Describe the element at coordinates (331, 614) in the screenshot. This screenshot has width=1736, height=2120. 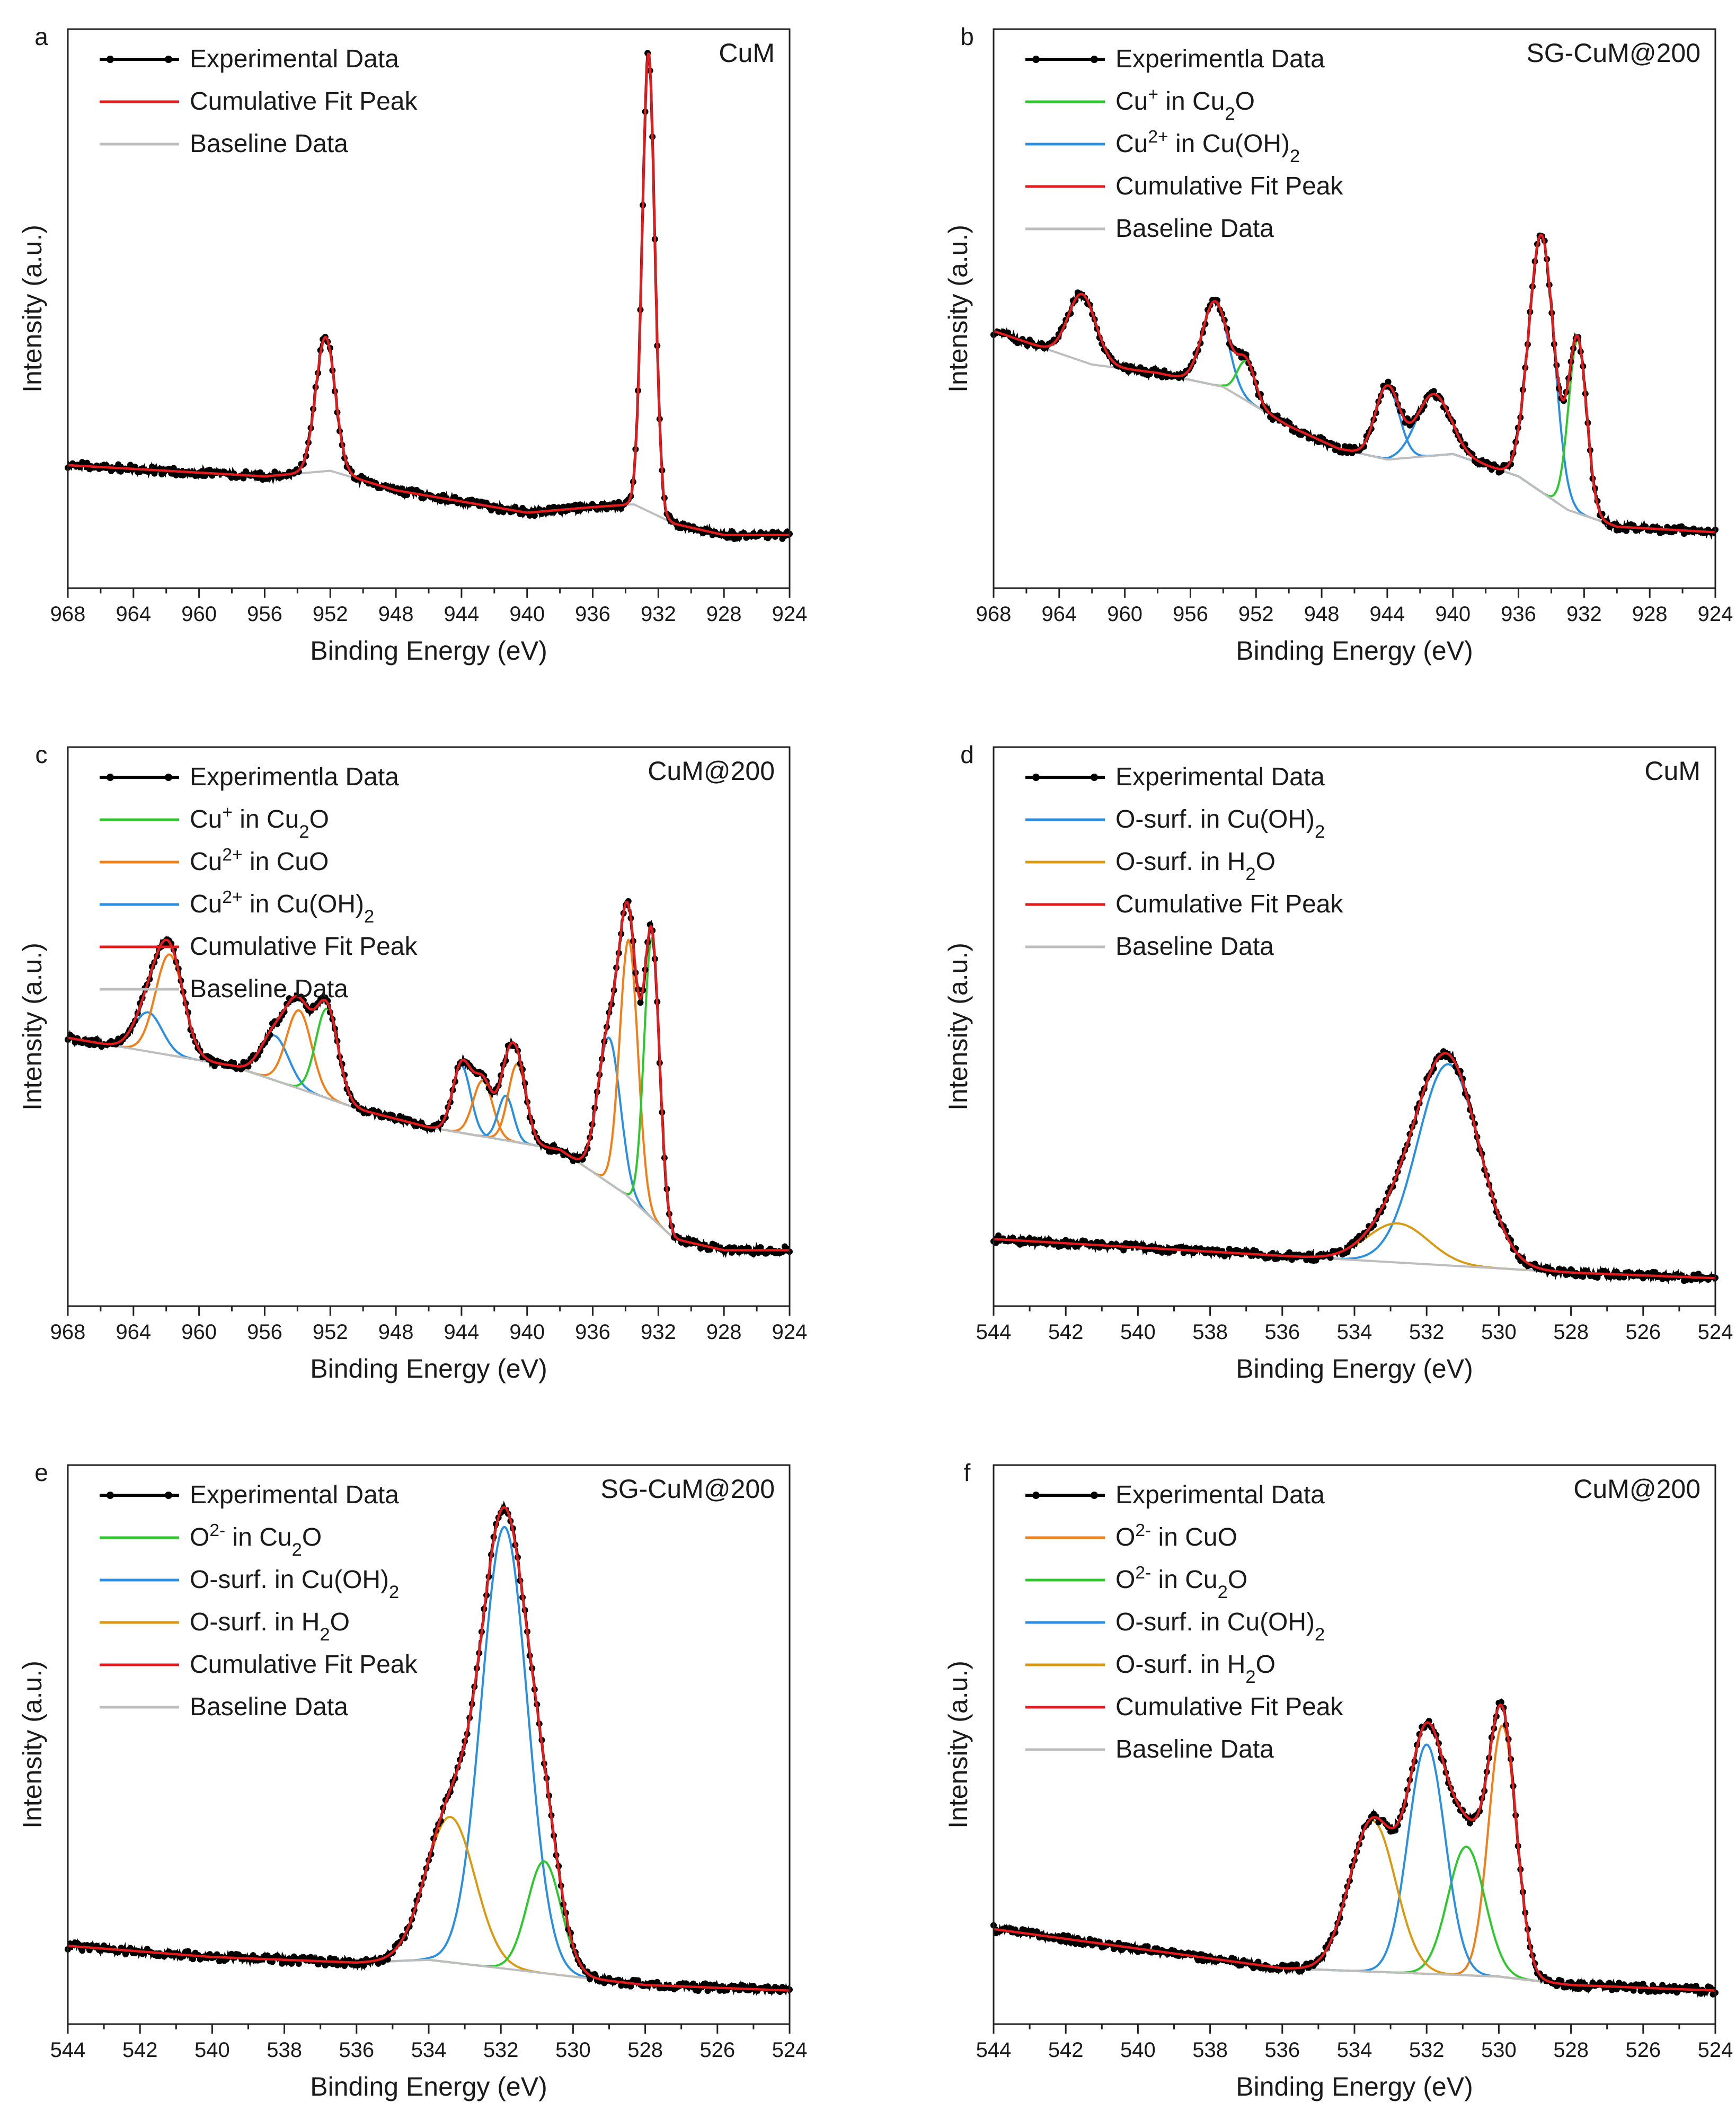
I see `x-tick-label: 952` at that location.